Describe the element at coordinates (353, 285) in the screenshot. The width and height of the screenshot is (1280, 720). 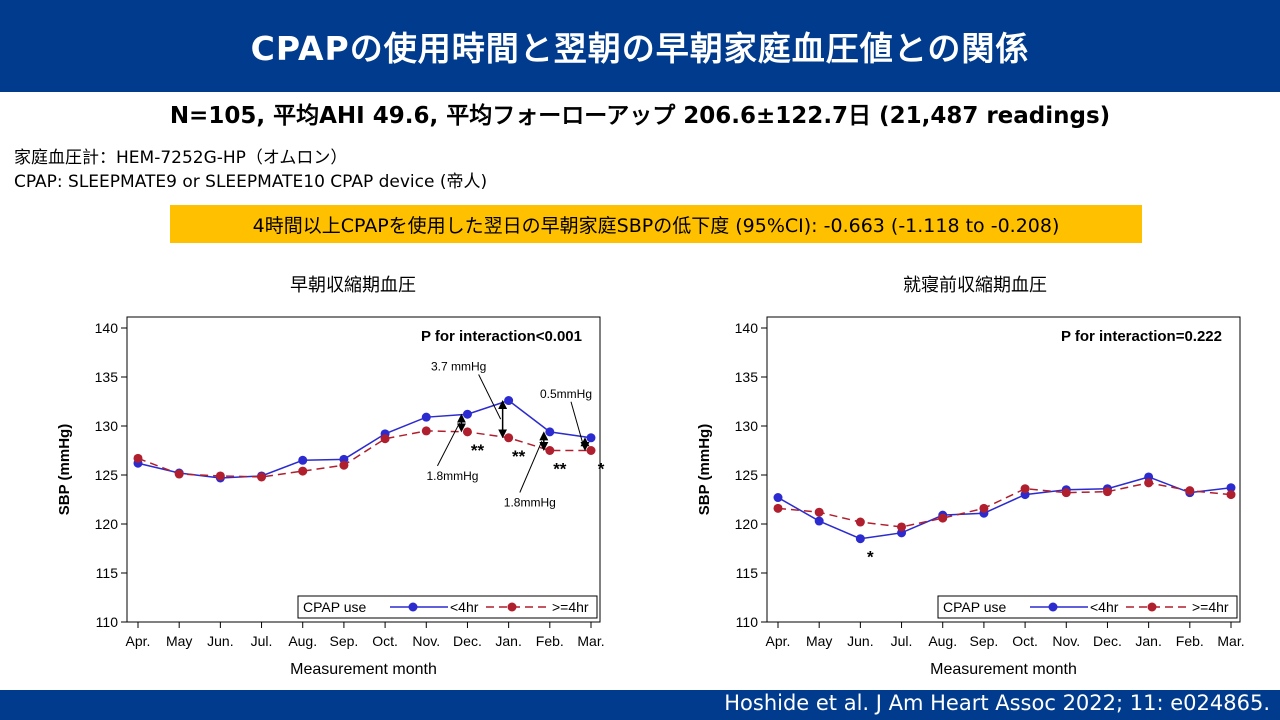
I see `left-panel-title: 早朝収縮期血圧` at that location.